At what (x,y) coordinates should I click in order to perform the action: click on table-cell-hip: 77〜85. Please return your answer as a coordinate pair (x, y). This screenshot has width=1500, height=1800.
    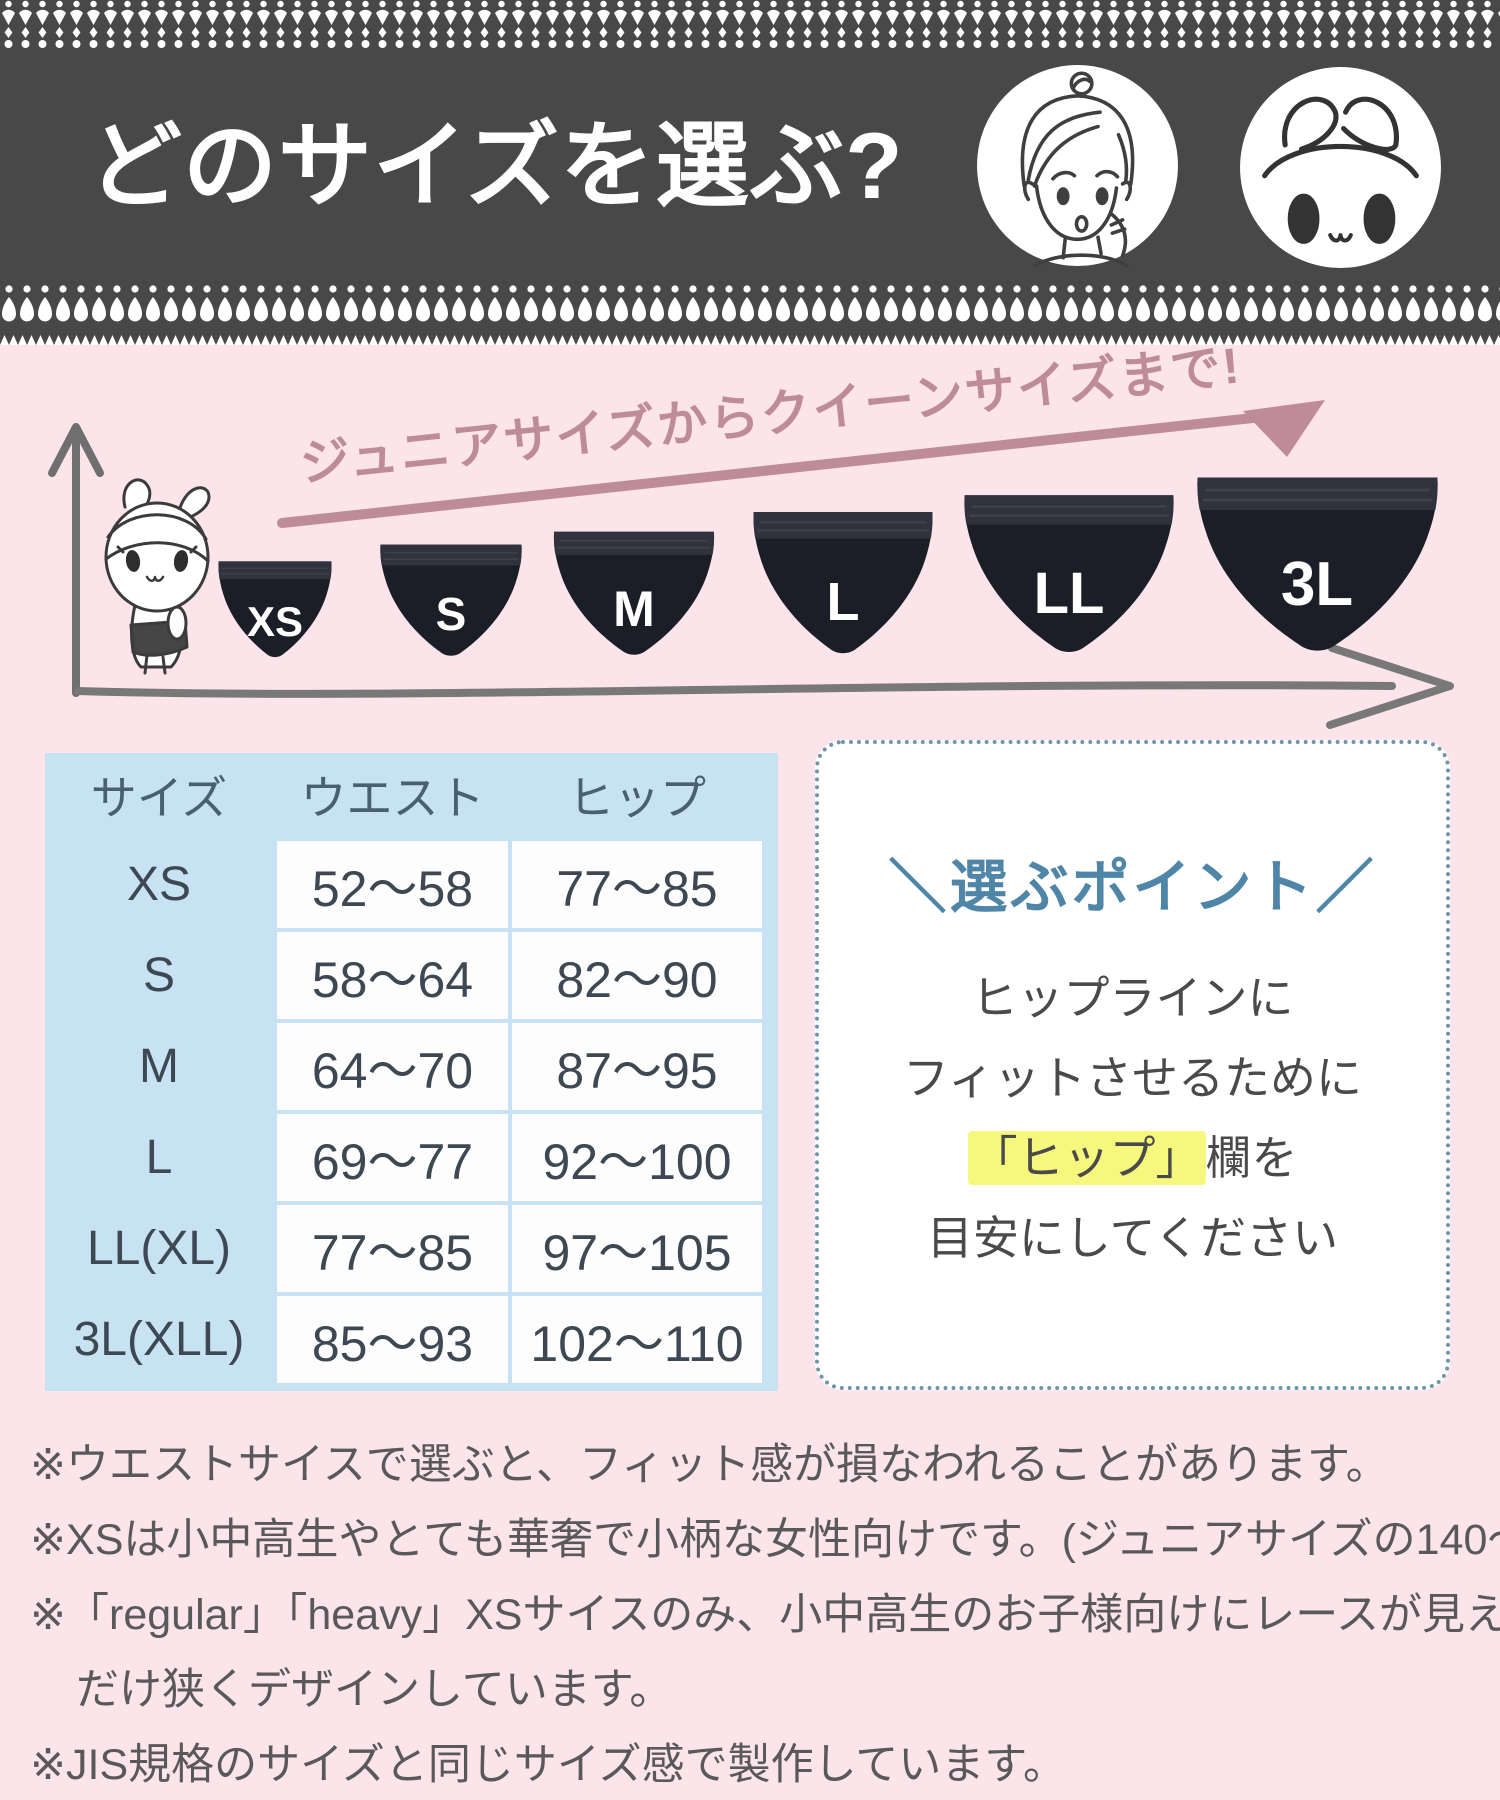
    Looking at the image, I should click on (637, 884).